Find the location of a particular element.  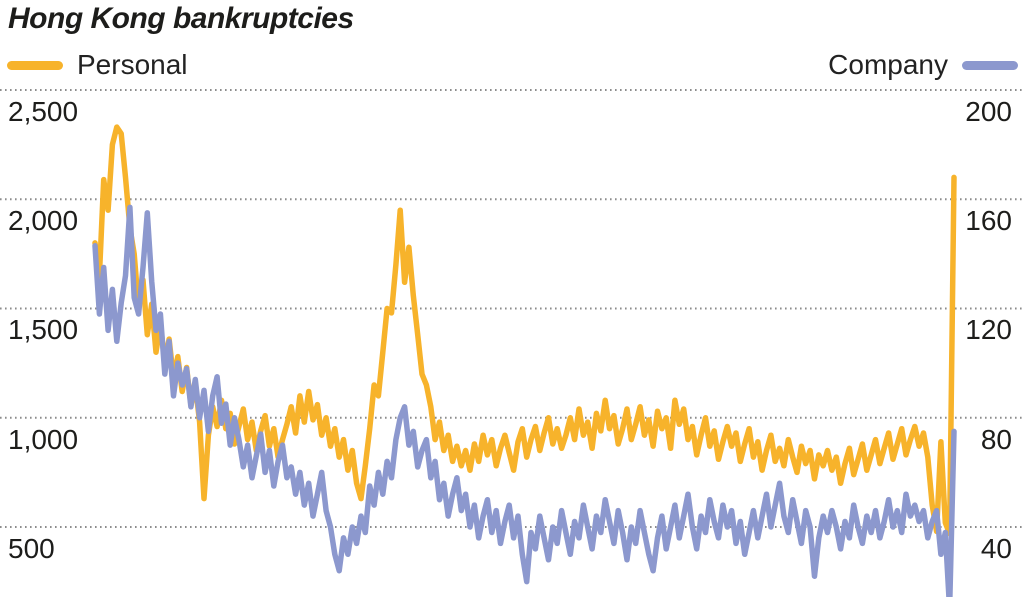

y-tick-label-right: 40 is located at coordinates (996, 548).